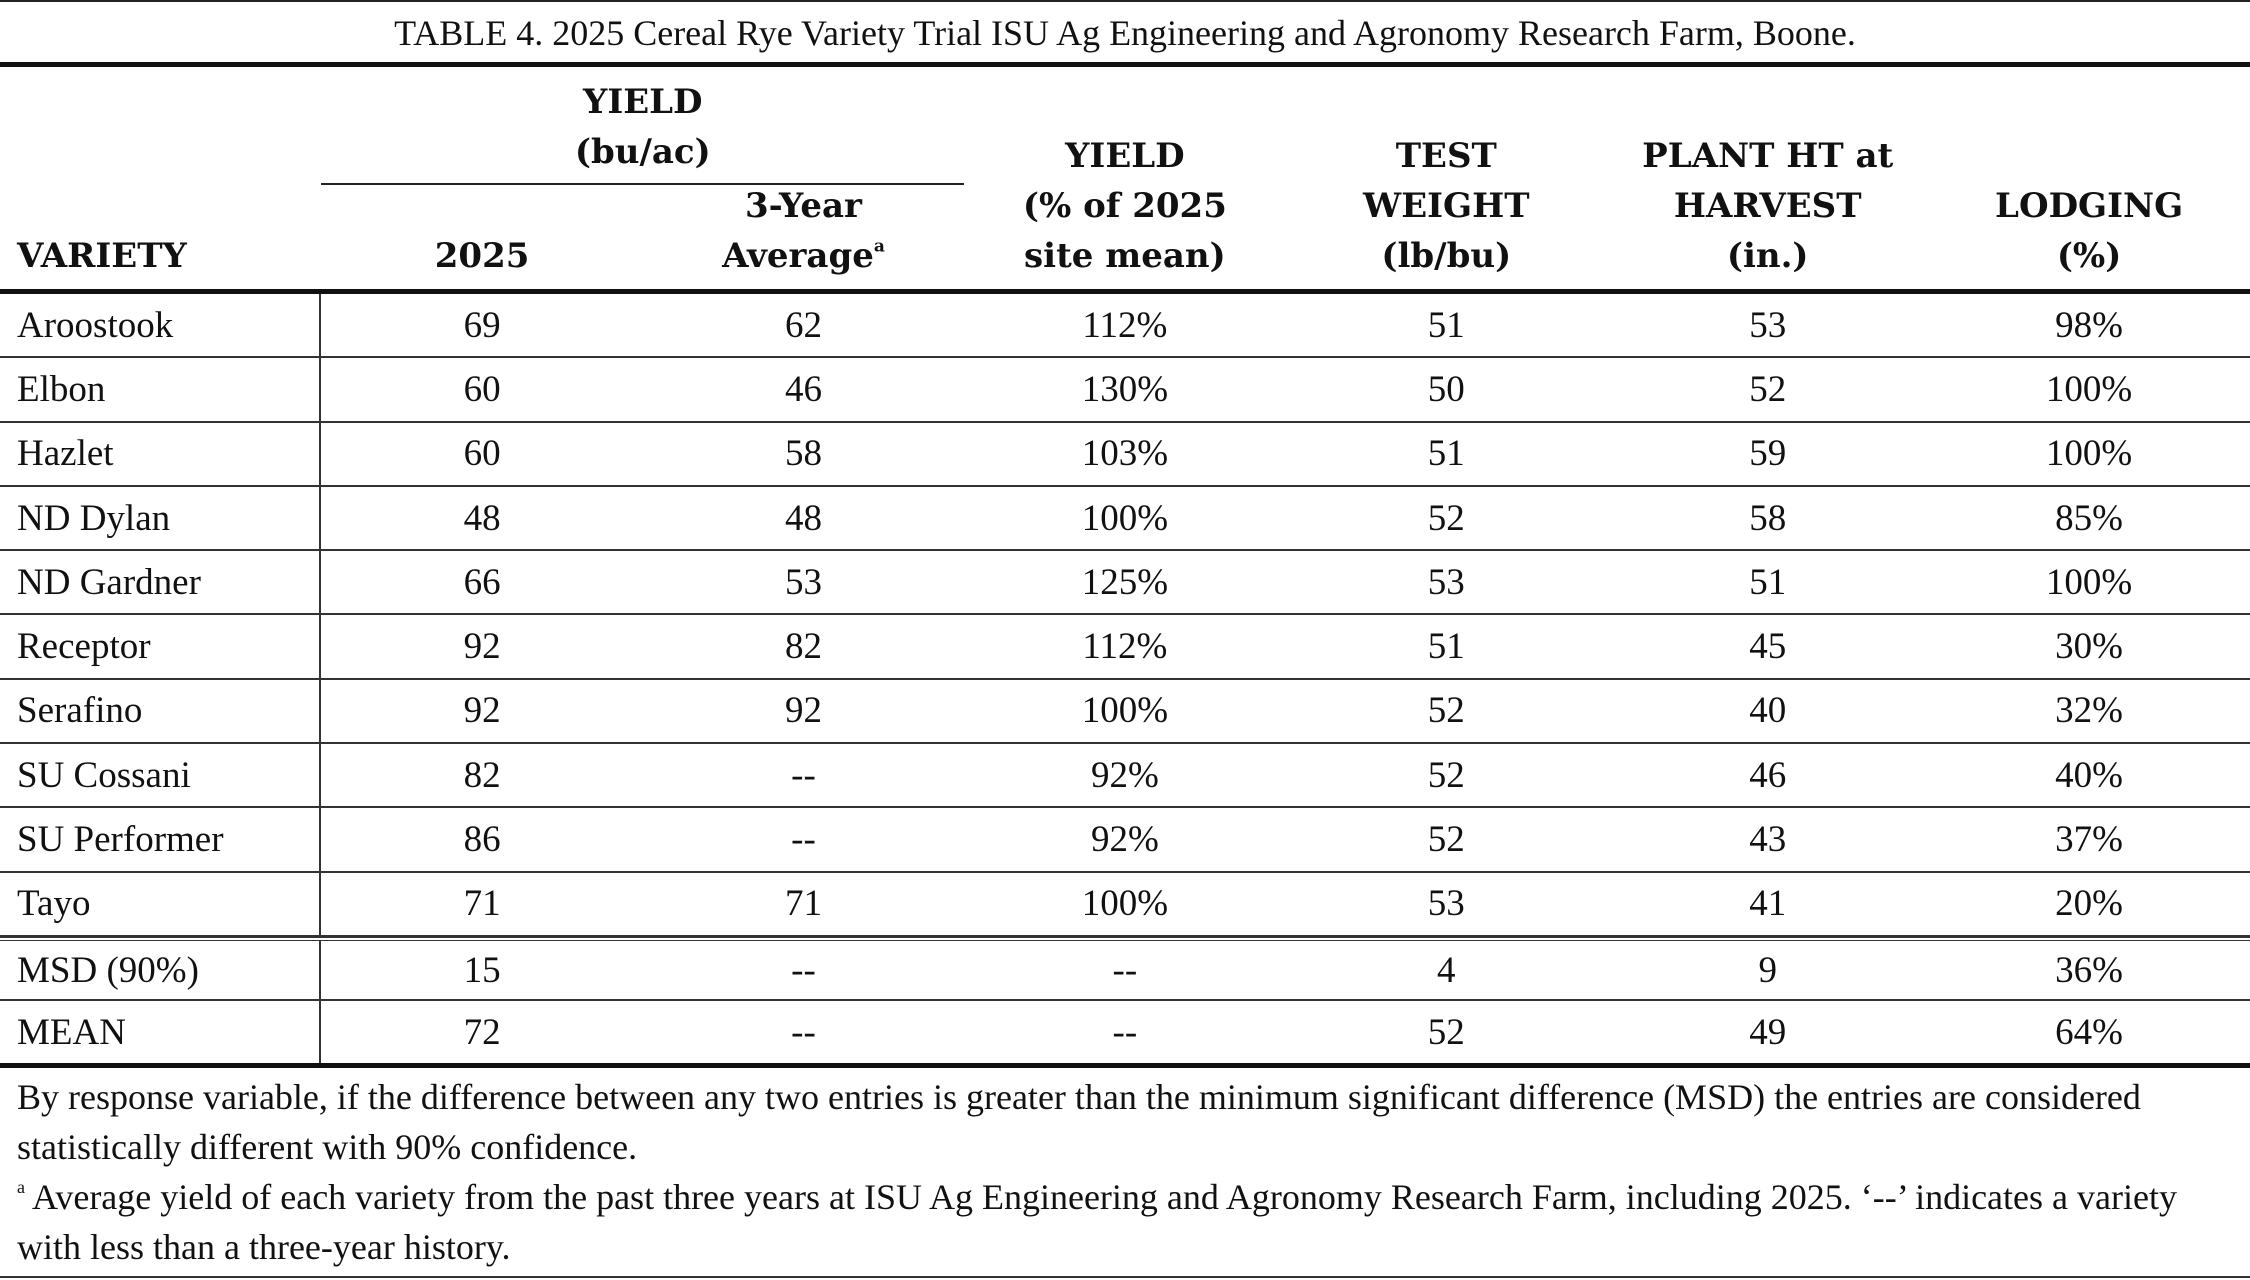  I want to click on variety-row: Aroostook 69 62 112% 51 53 98%, so click(1125, 326).